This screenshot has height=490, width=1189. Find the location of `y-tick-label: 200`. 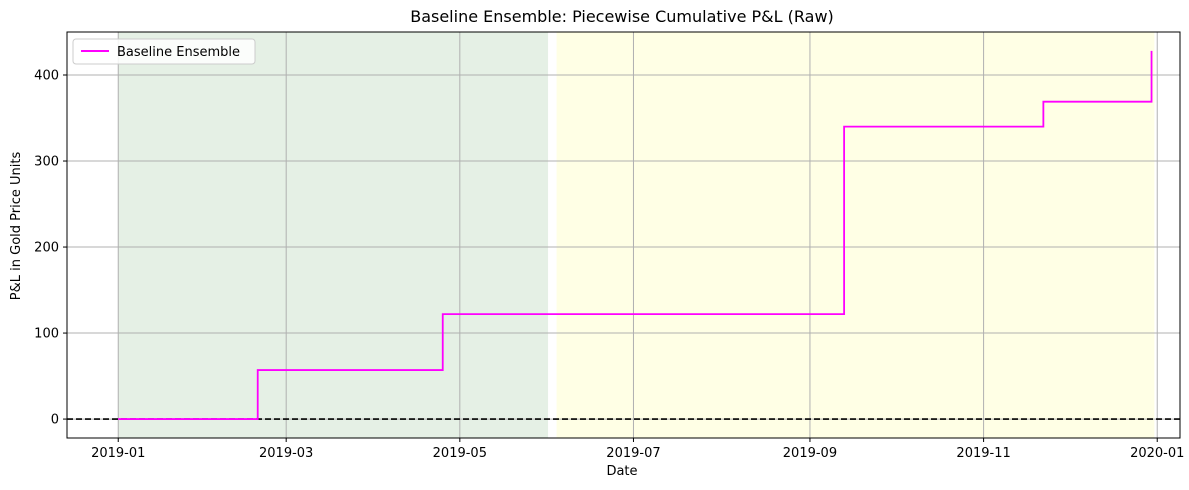

y-tick-label: 200 is located at coordinates (46, 248).